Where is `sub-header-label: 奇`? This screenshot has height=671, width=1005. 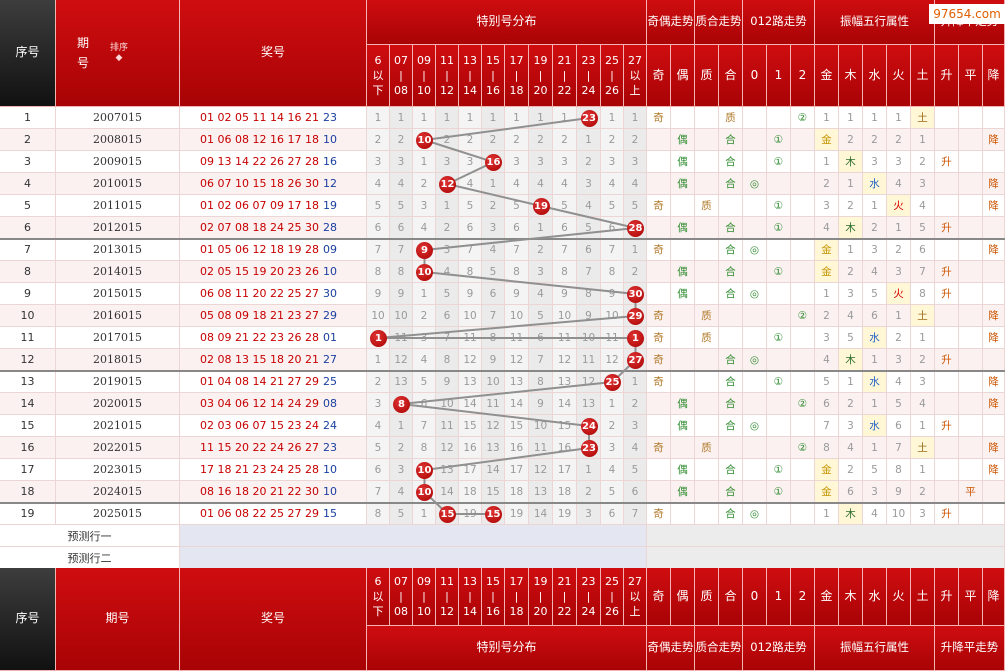 sub-header-label: 奇 is located at coordinates (658, 74).